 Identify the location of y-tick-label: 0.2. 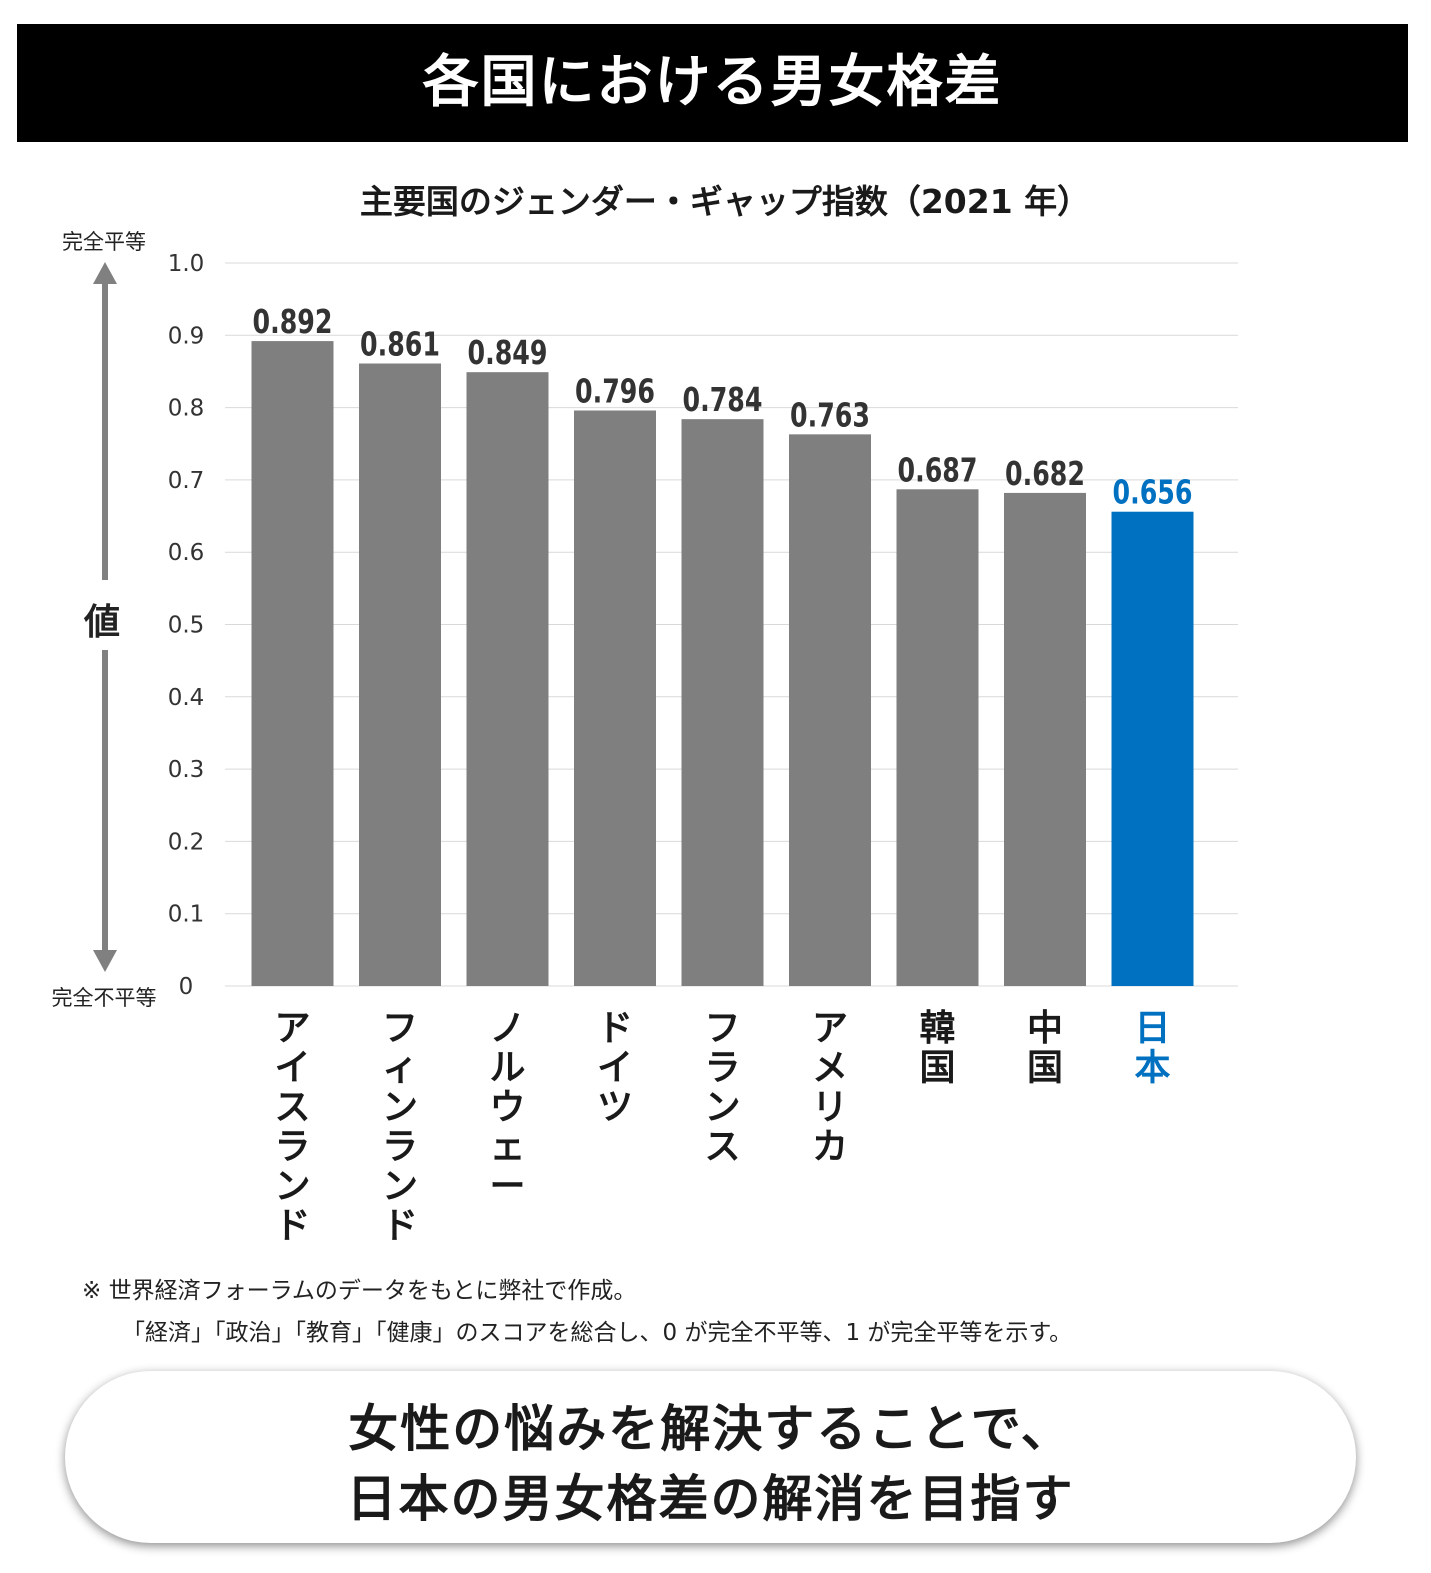
(186, 842).